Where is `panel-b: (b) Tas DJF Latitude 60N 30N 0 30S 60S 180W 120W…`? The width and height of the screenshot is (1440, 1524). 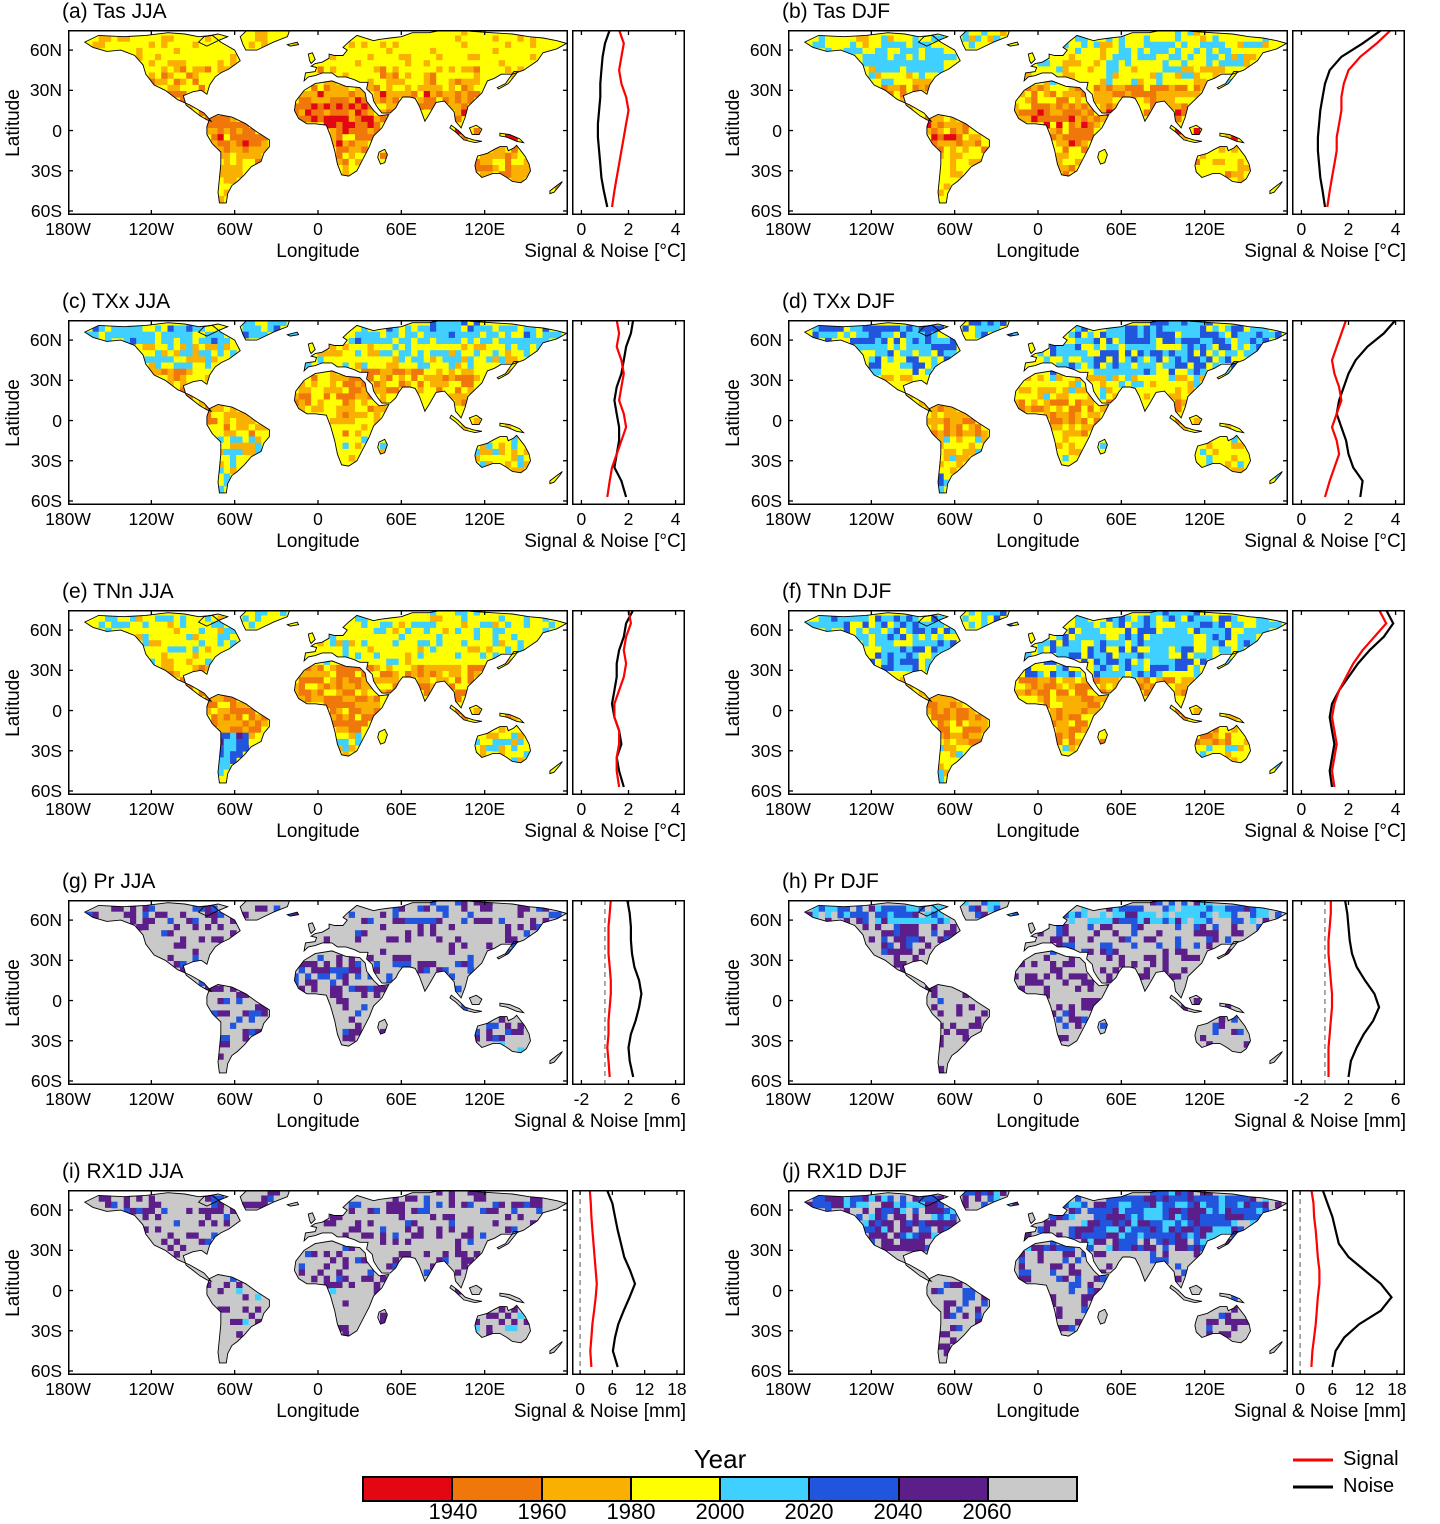 panel-b: (b) Tas DJF Latitude 60N 30N 0 30S 60S 180W 120W… is located at coordinates (1080, 145).